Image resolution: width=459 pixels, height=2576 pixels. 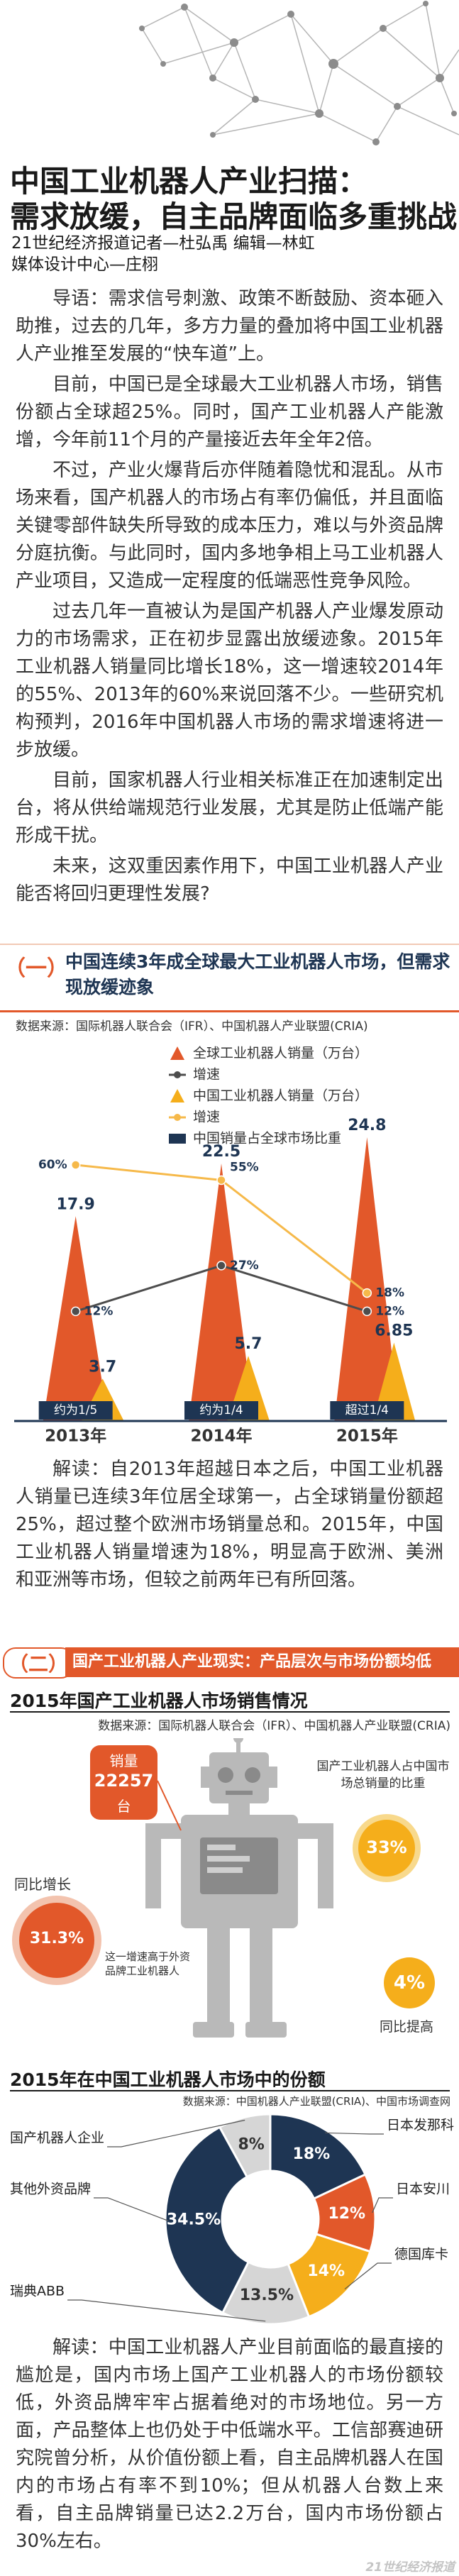 I want to click on paragraph: 未来，这双重因素作用下，中国工业机器人产业能否将回归更理性发展?, so click(x=230, y=880).